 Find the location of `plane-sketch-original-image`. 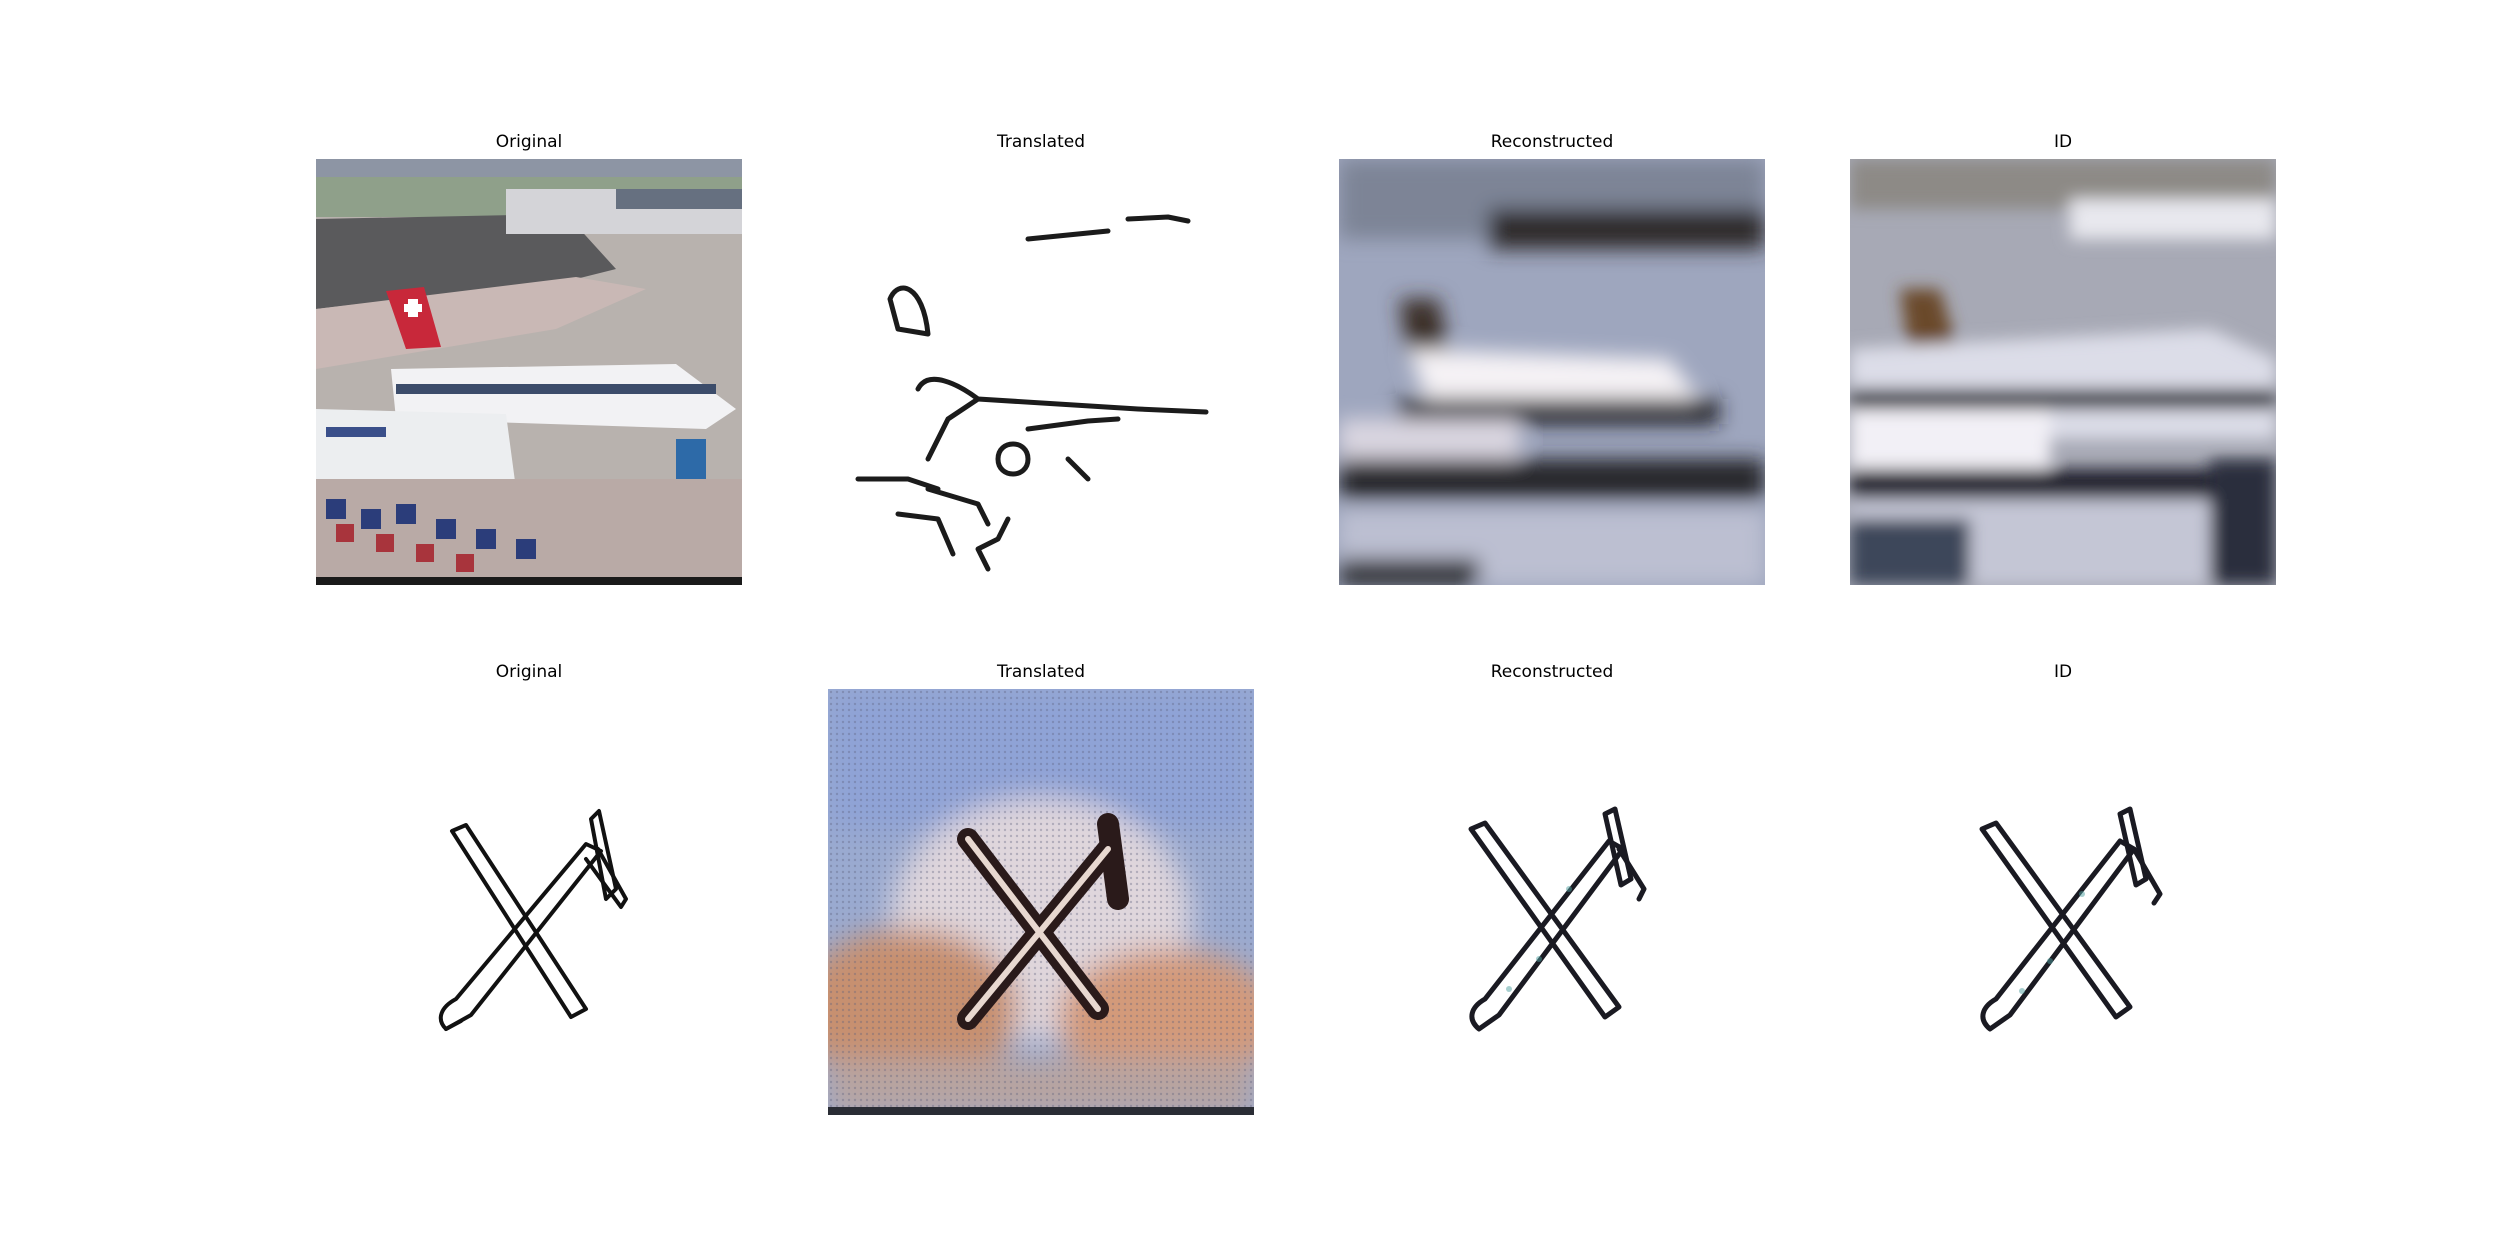

plane-sketch-original-image is located at coordinates (529, 902).